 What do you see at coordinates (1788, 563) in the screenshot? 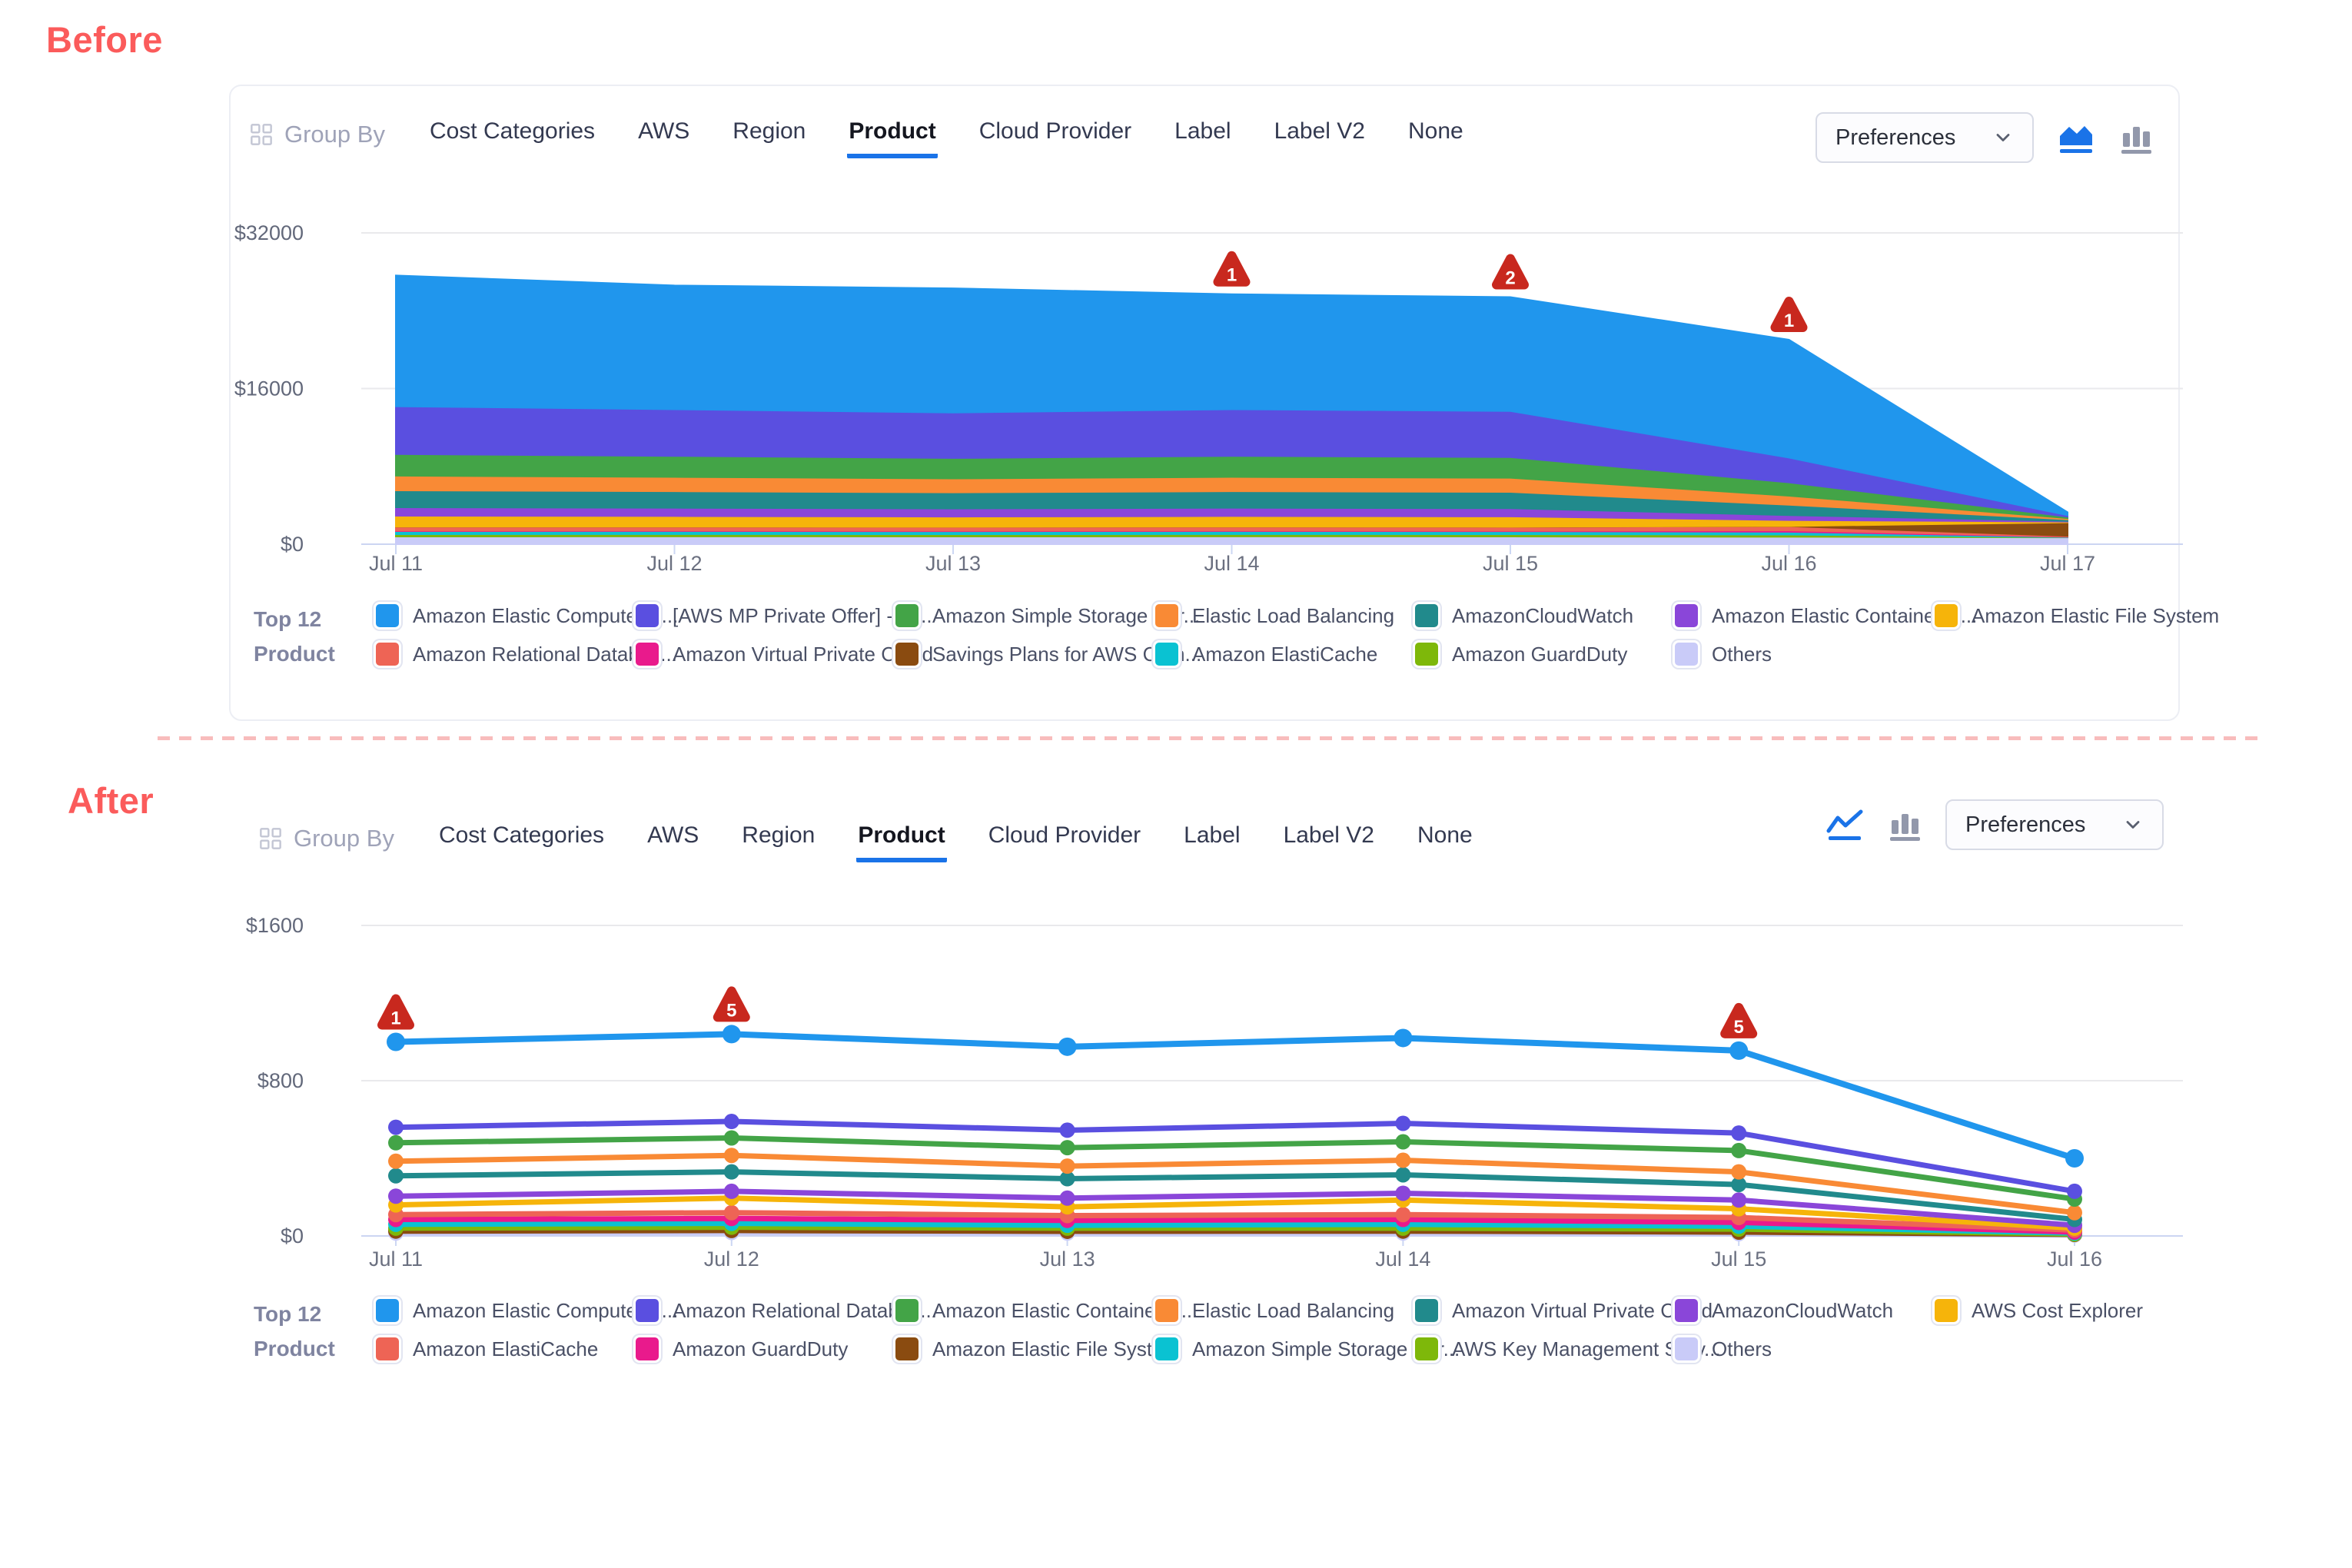
I see `x-axis-tick-label: Jul 16` at bounding box center [1788, 563].